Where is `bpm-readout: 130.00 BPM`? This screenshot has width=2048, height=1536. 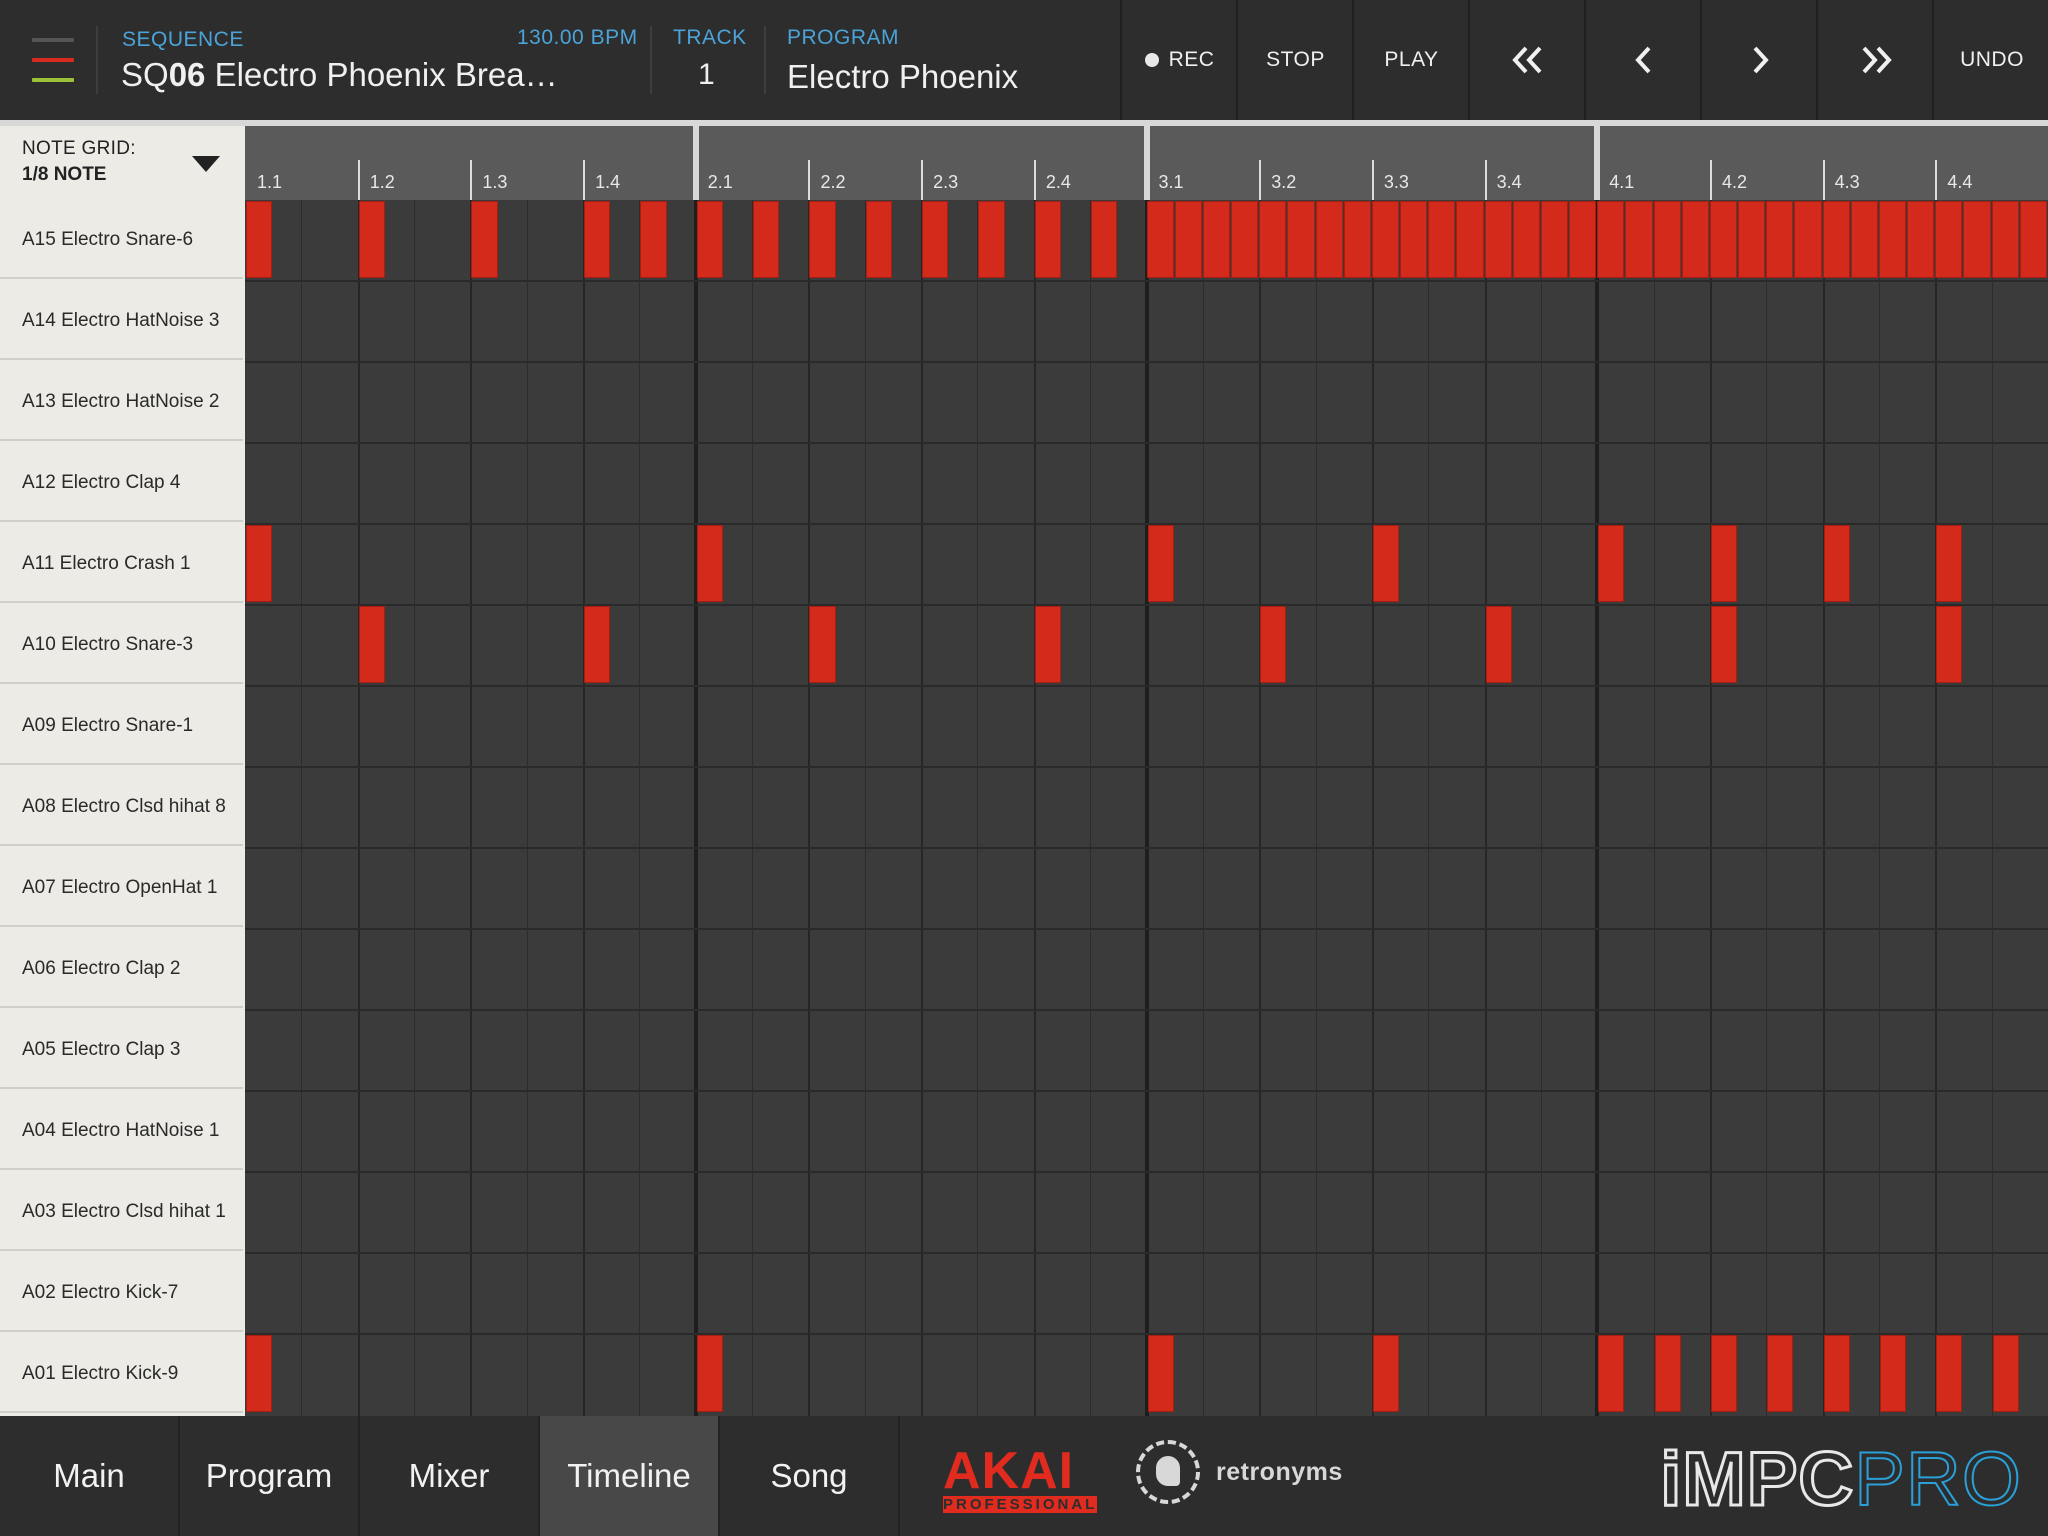 bpm-readout: 130.00 BPM is located at coordinates (577, 37).